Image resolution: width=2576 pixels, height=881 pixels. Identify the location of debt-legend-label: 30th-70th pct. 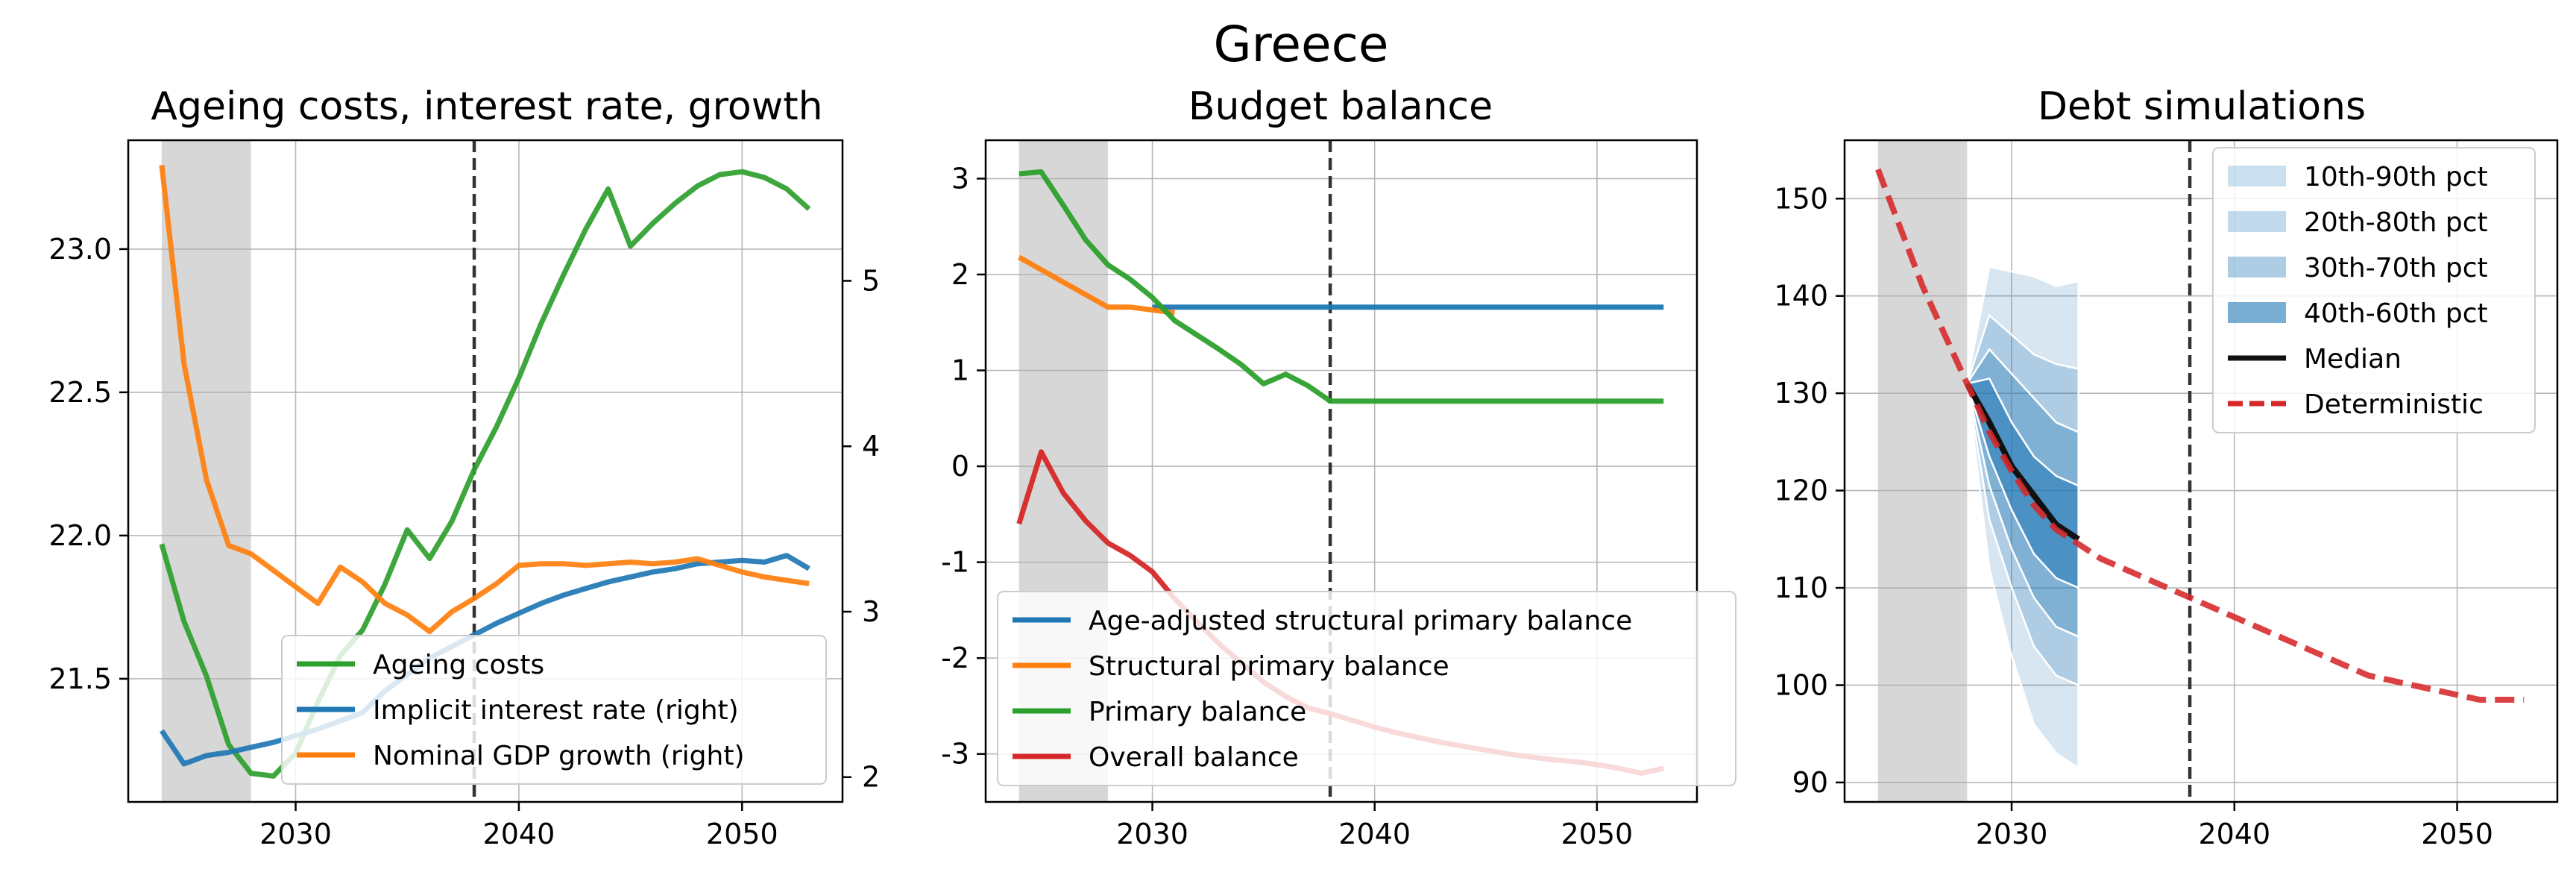
(2396, 268).